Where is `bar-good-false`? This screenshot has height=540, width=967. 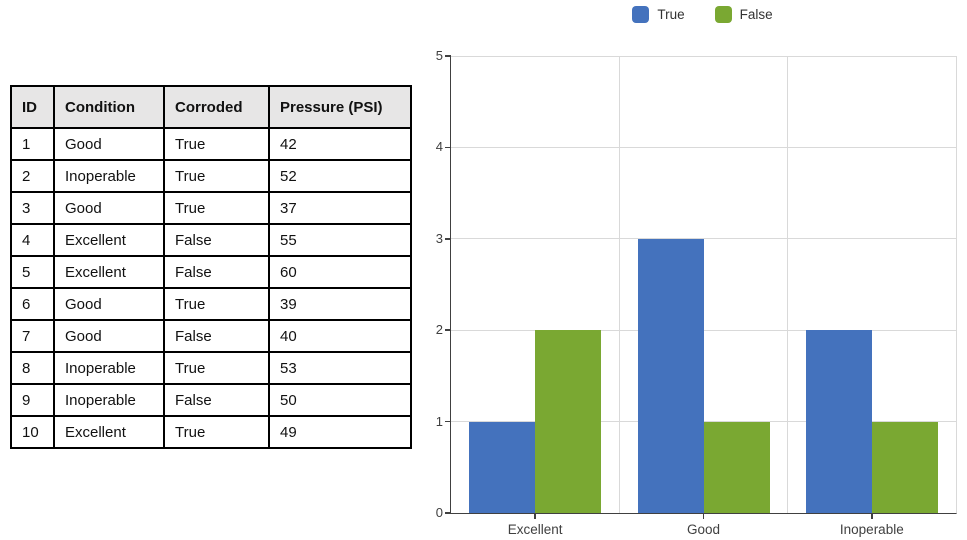 bar-good-false is located at coordinates (736, 467).